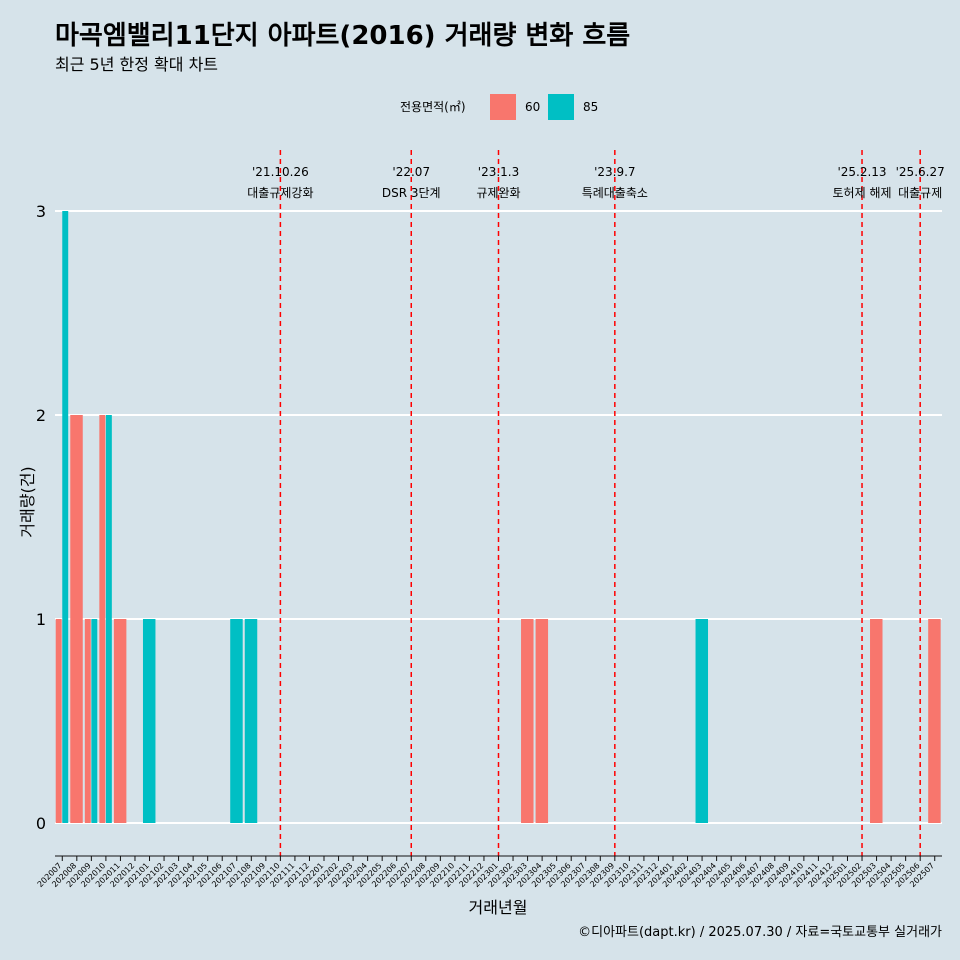 The height and width of the screenshot is (960, 960). What do you see at coordinates (920, 193) in the screenshot?
I see `annotation-label: 대출규제` at bounding box center [920, 193].